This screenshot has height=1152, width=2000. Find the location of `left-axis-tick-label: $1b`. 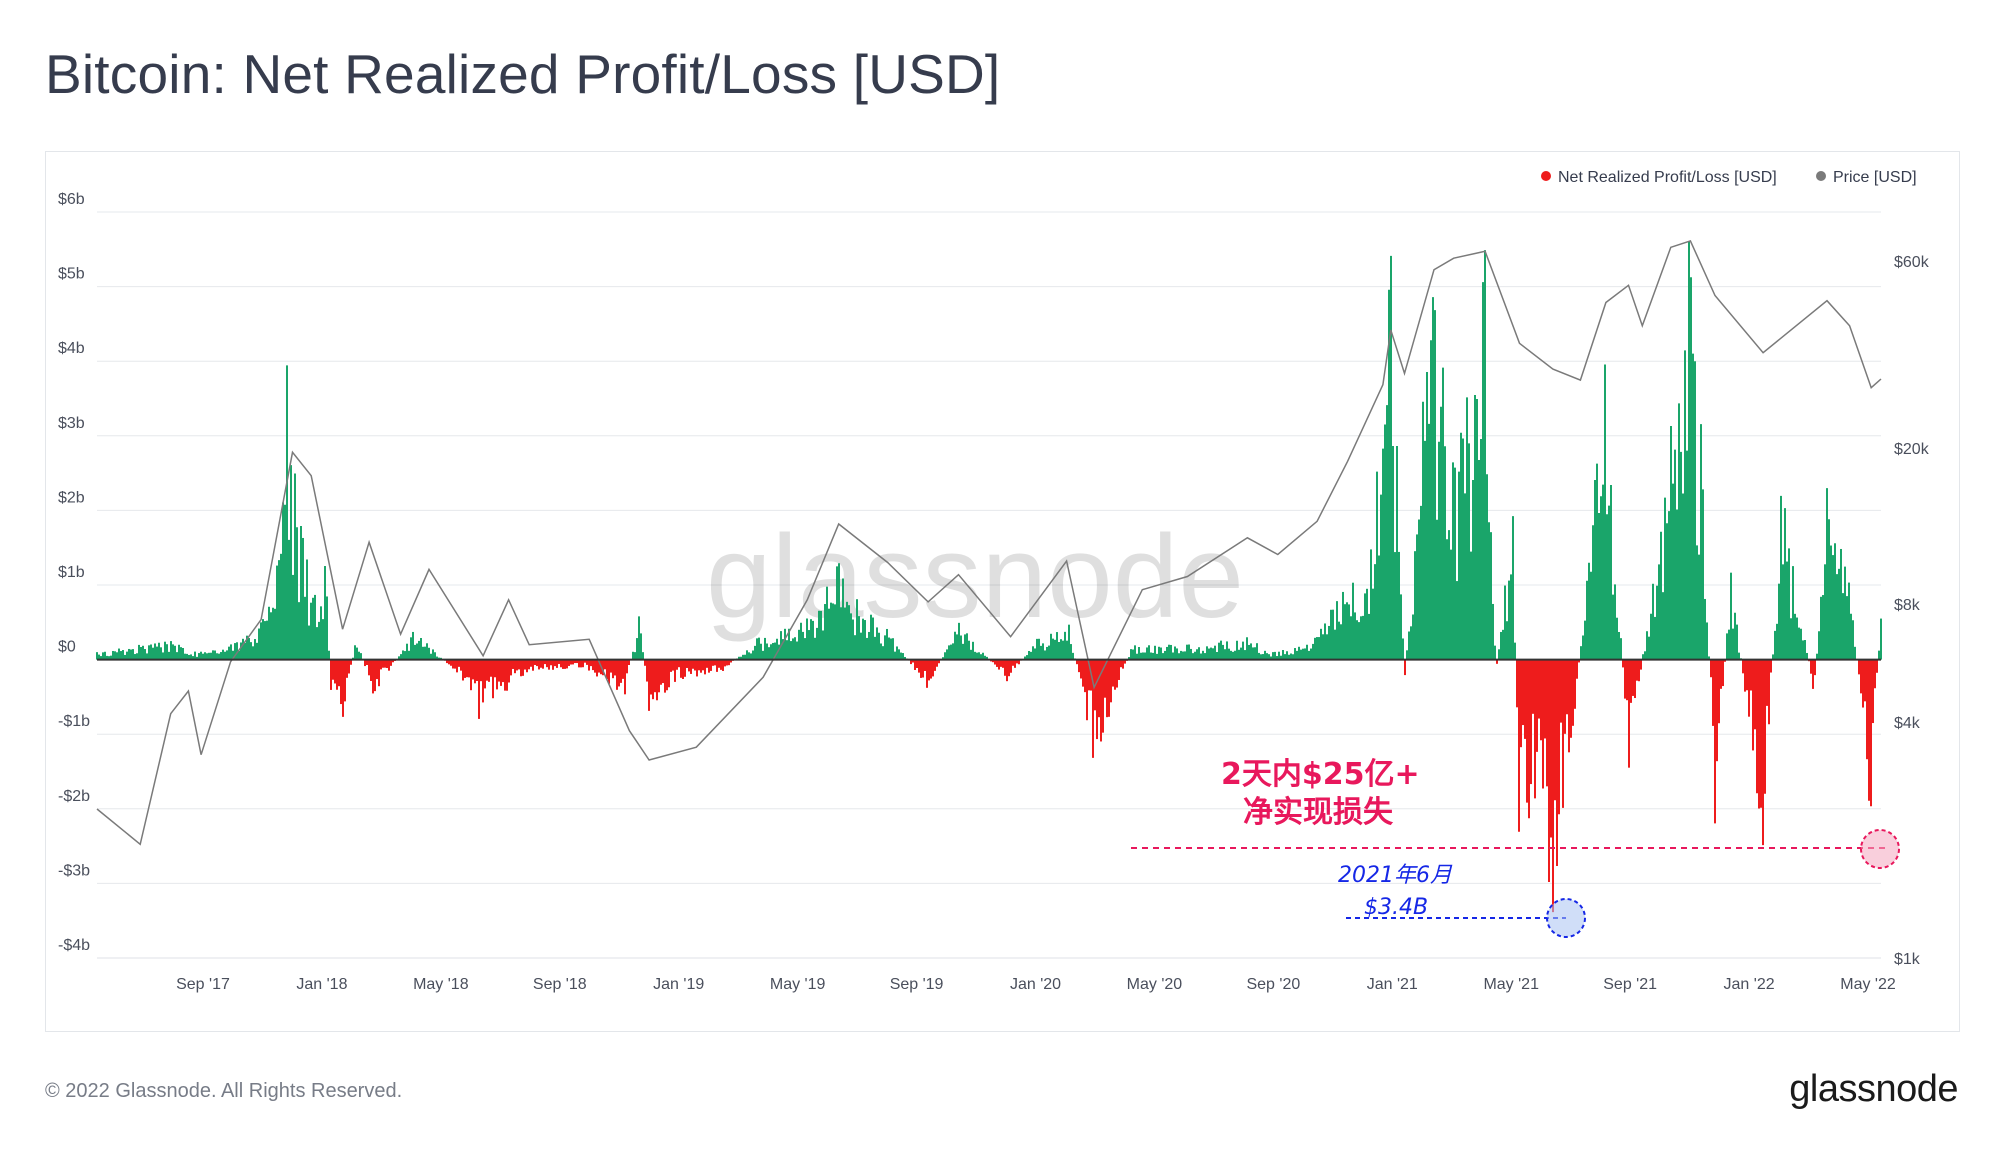

left-axis-tick-label: $1b is located at coordinates (71, 572).